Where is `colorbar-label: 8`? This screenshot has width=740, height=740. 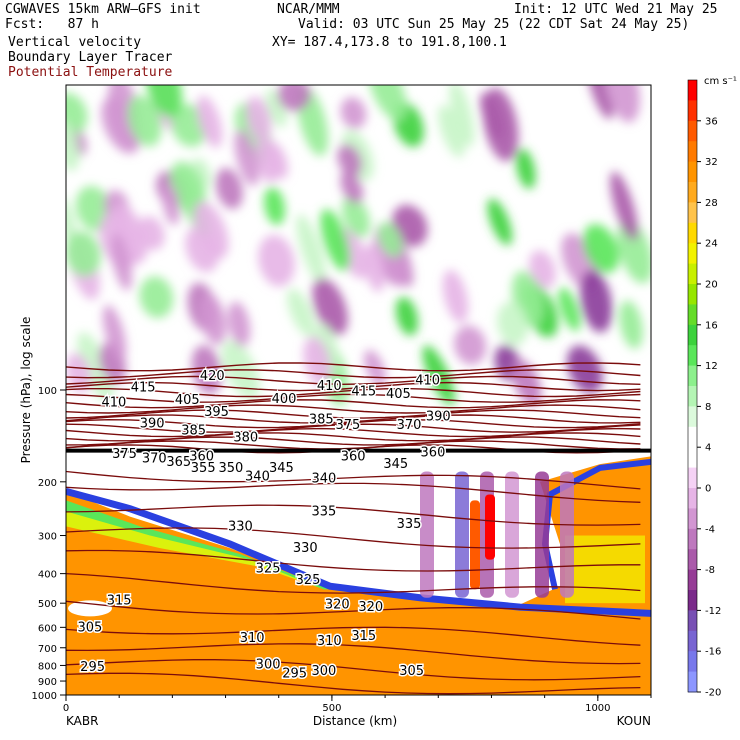
colorbar-label: 8 is located at coordinates (708, 407).